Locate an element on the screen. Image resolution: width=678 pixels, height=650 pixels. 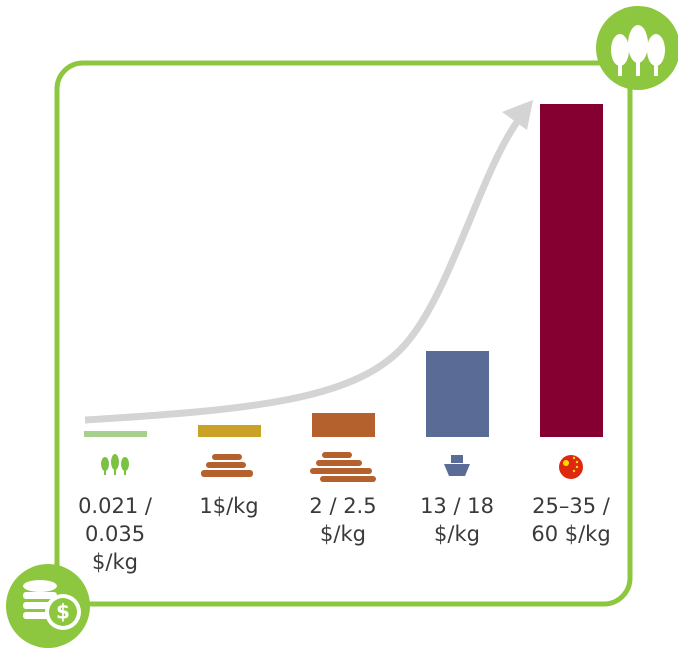
forest-badge is located at coordinates (637, 48).